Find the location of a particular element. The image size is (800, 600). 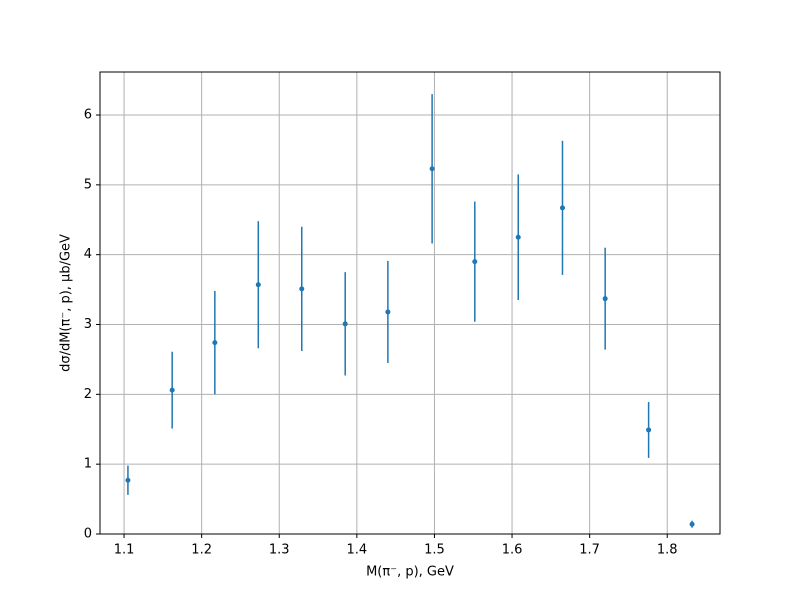

x-tick-label: 1.4 is located at coordinates (357, 550).